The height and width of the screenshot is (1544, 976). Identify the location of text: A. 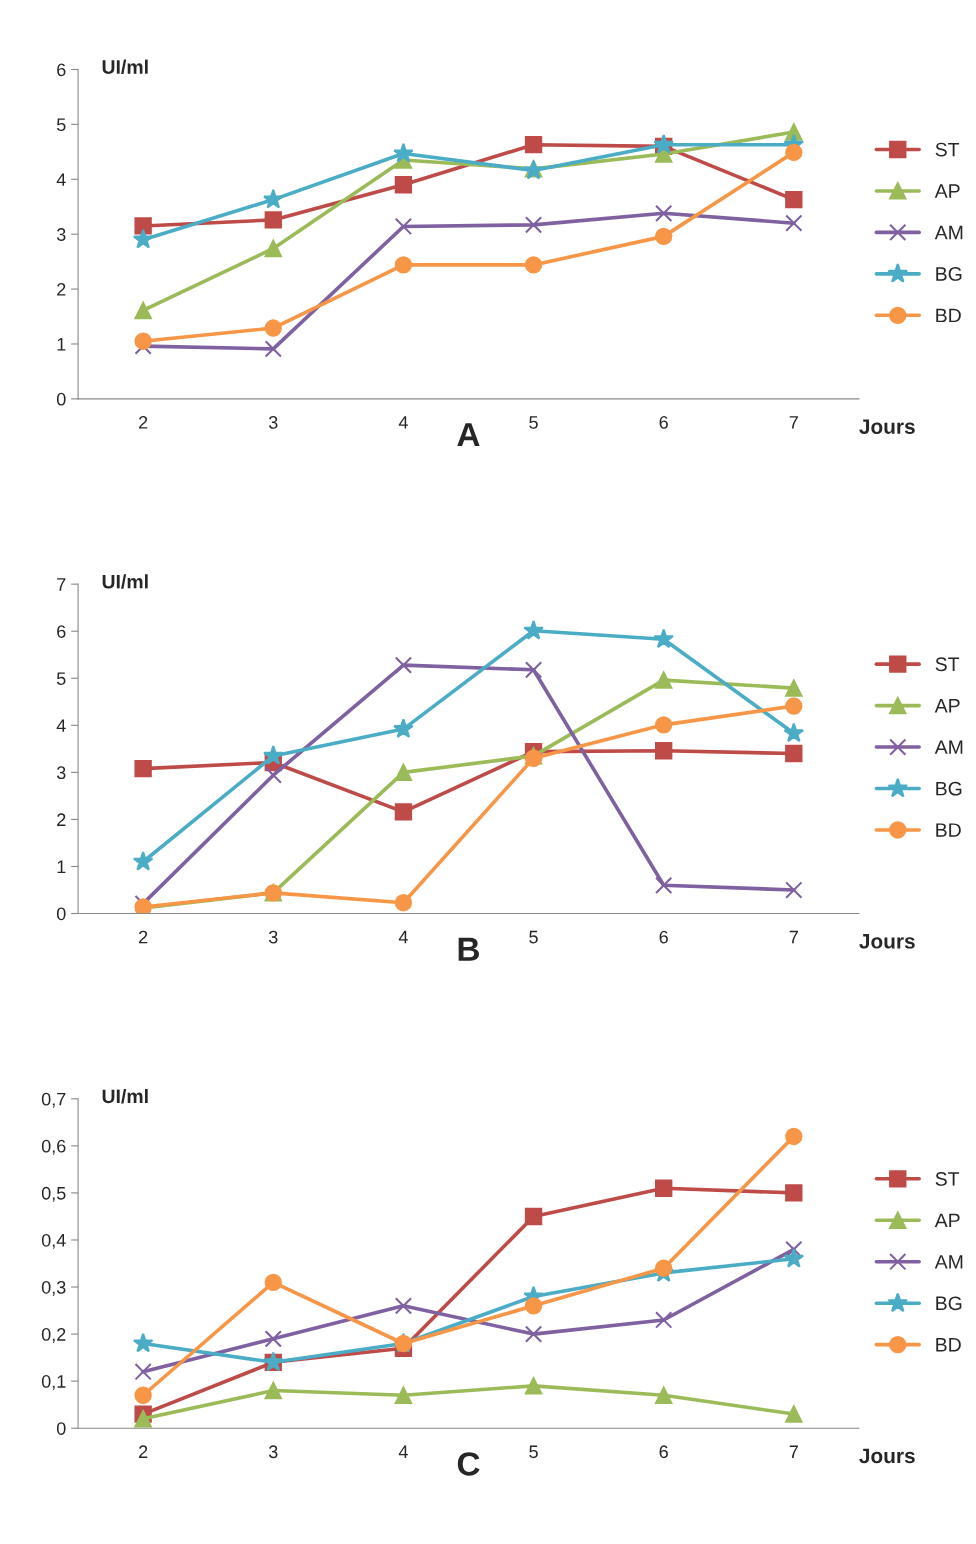
(468, 435).